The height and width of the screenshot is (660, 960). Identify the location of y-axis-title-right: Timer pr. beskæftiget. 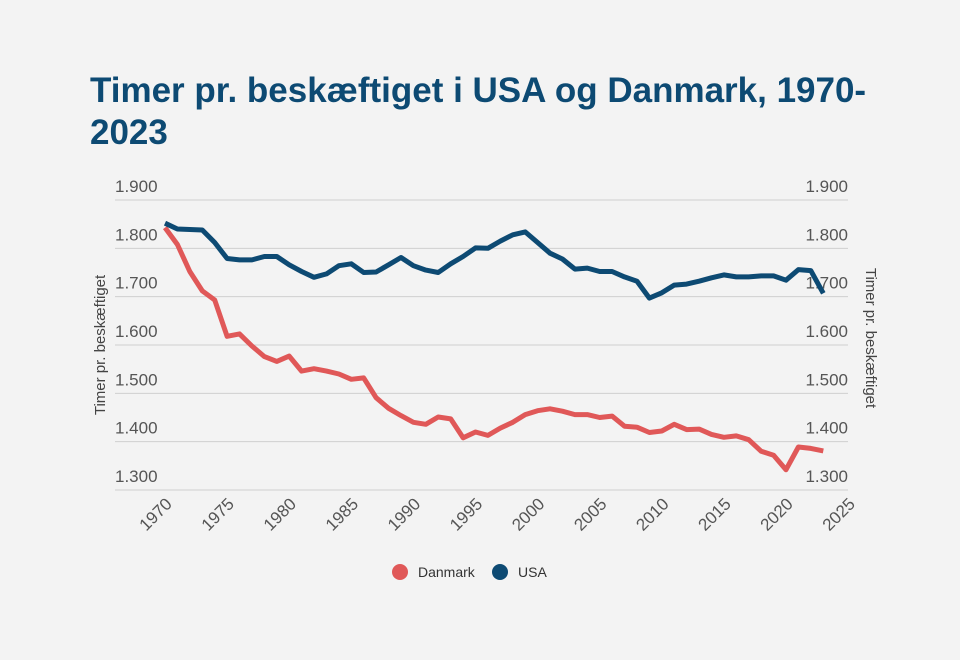
(870, 338).